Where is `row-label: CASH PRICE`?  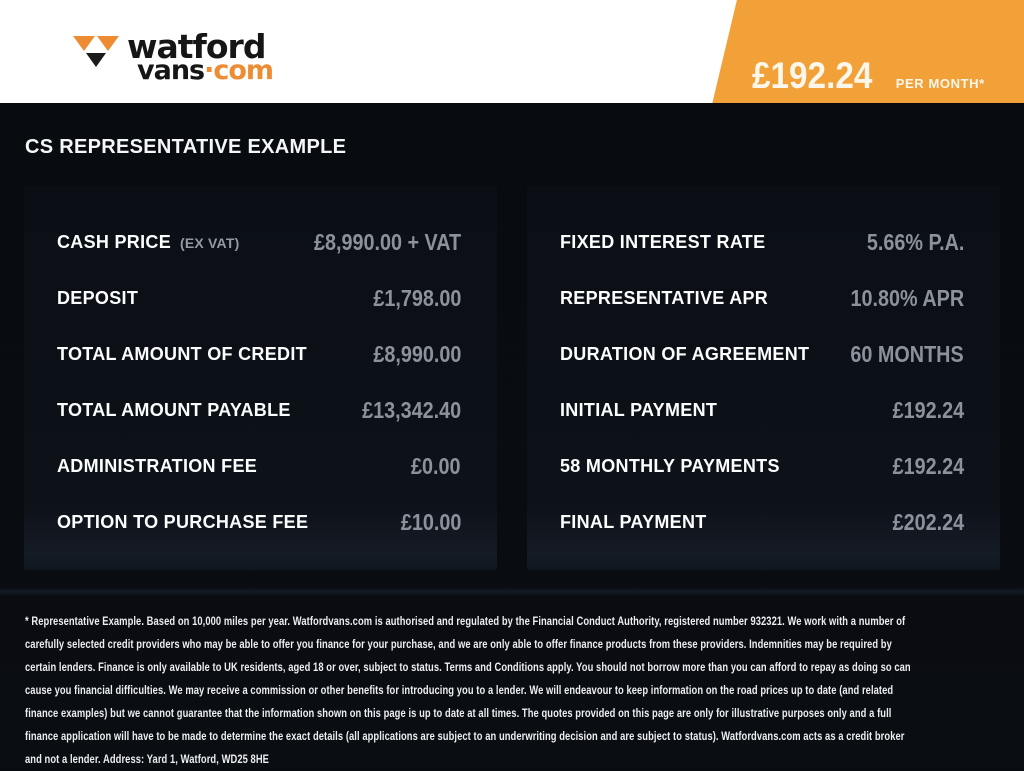 row-label: CASH PRICE is located at coordinates (114, 241).